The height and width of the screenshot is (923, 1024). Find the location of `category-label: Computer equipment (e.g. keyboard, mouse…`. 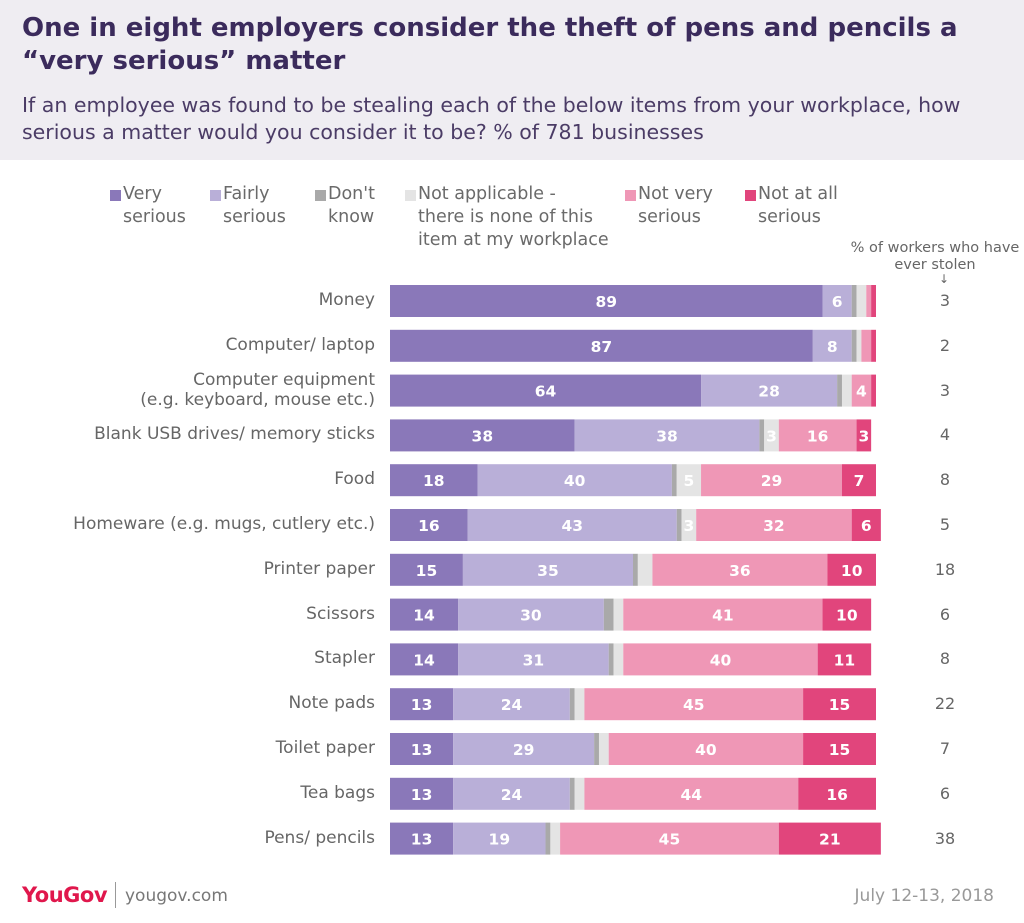

category-label: Computer equipment (e.g. keyboard, mouse… is located at coordinates (257, 389).